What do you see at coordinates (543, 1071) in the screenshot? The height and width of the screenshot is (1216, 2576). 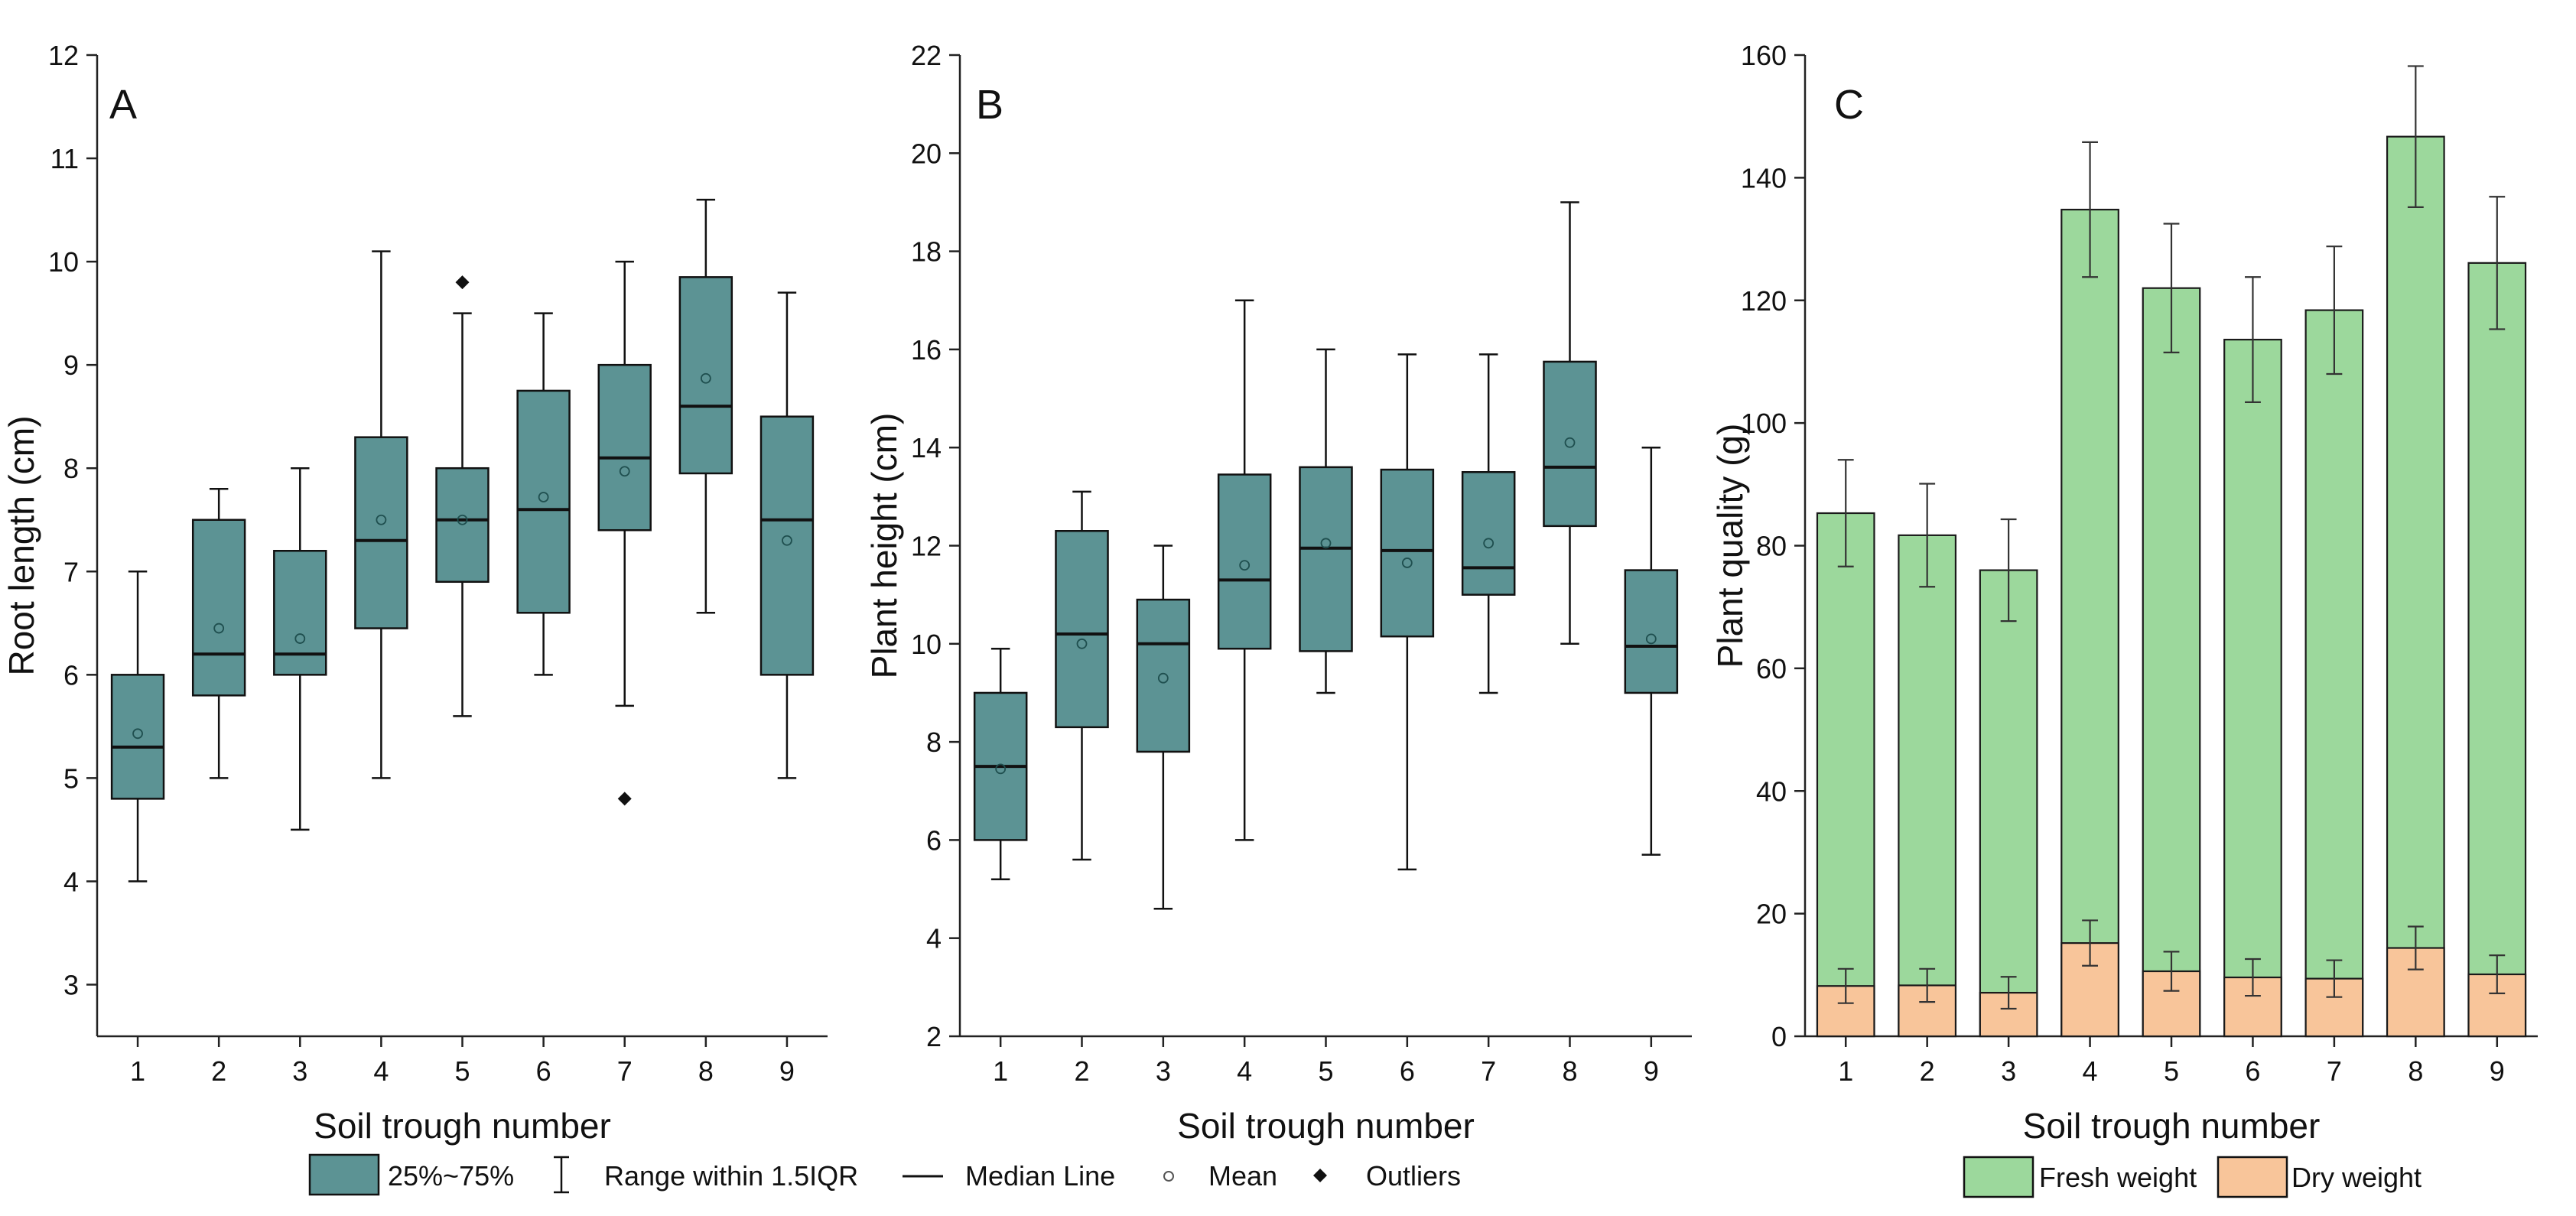 I see `x-tick-label: 6` at bounding box center [543, 1071].